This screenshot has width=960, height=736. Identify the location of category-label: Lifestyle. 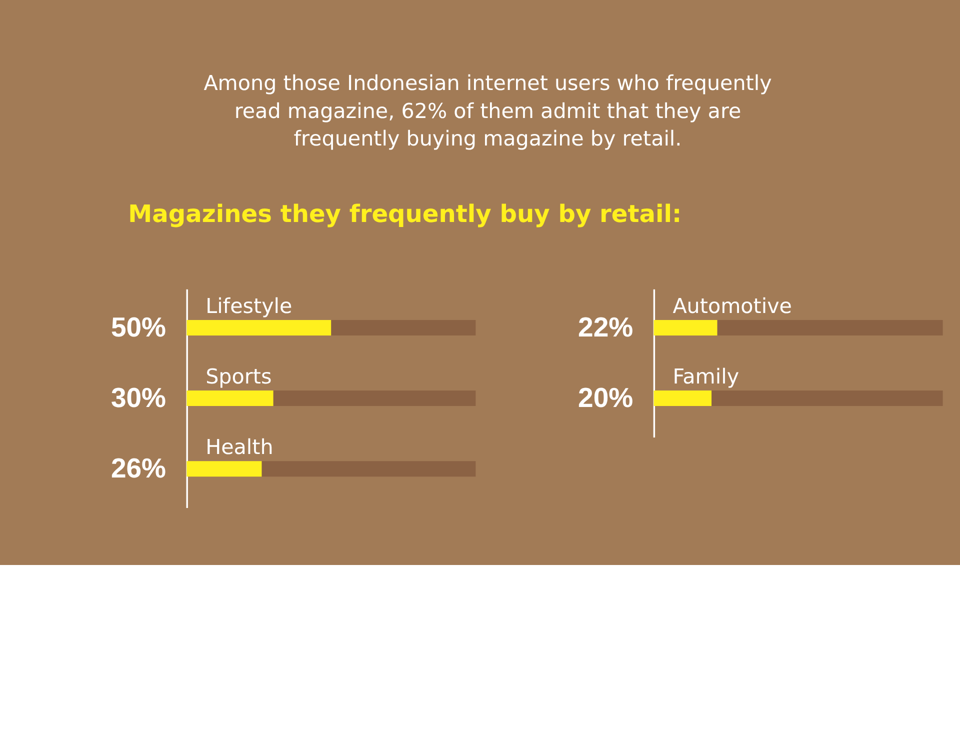
(249, 306).